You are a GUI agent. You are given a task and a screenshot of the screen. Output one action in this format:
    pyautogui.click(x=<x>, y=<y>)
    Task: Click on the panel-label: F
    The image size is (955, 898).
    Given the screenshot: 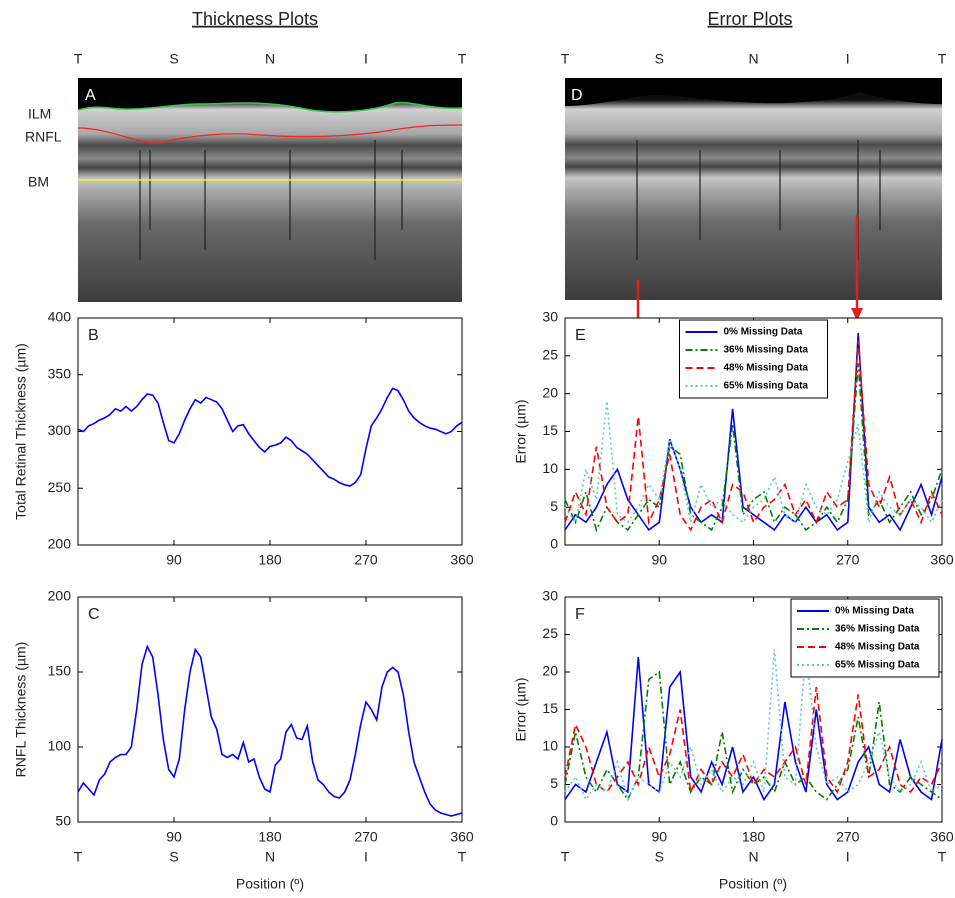 What is the action you would take?
    pyautogui.click(x=580, y=614)
    